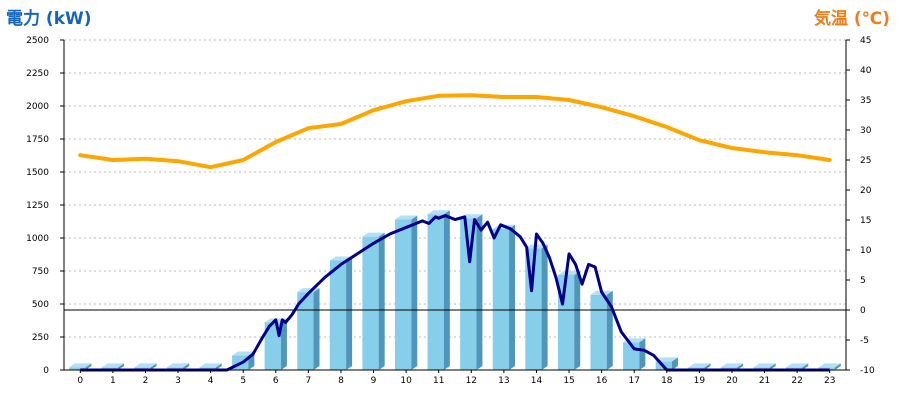 The width and height of the screenshot is (900, 400). Describe the element at coordinates (866, 131) in the screenshot. I see `right-tick-label: 30` at that location.